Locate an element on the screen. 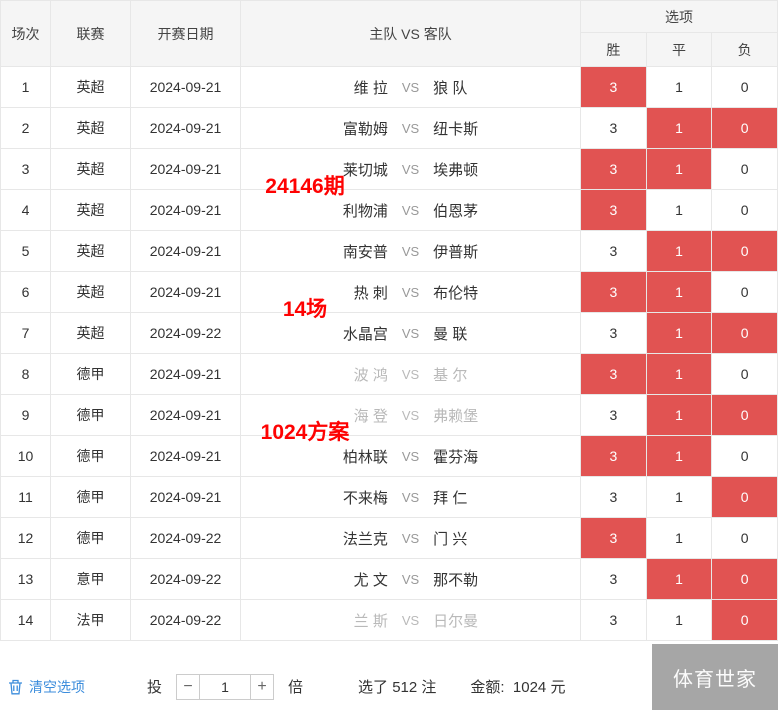 Image resolution: width=778 pixels, height=710 pixels. home-team: 兰 斯 is located at coordinates (370, 621).